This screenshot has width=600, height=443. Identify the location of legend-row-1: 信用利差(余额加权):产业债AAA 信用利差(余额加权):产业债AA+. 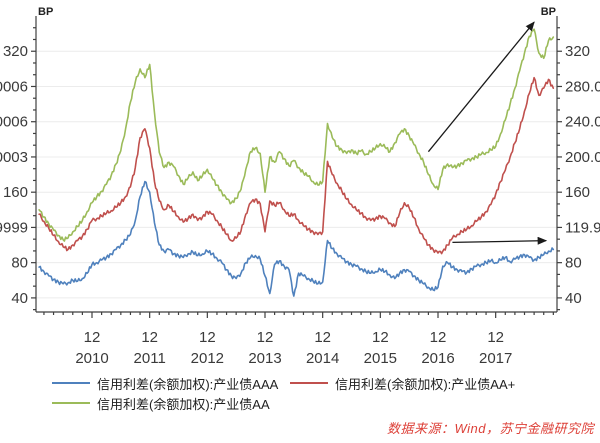
(324, 383).